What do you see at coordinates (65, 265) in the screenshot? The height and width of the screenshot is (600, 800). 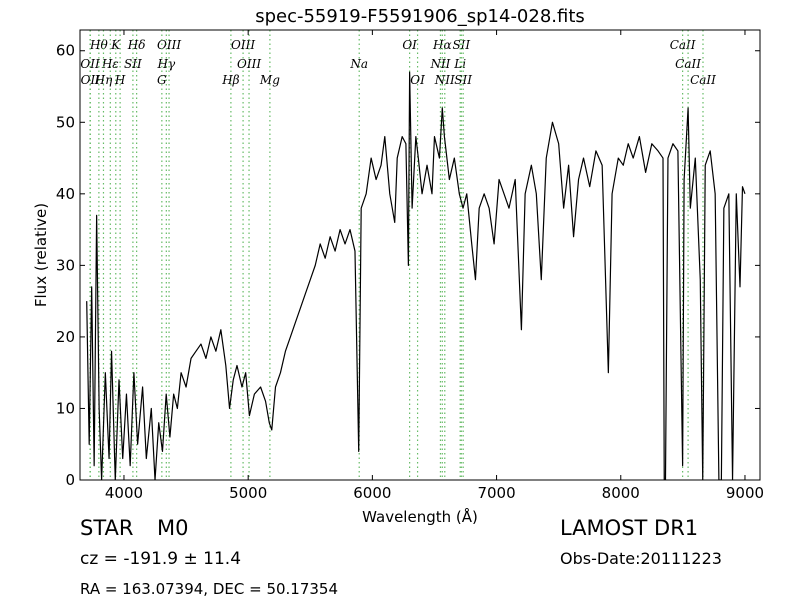 I see `y-tick-label: 30` at bounding box center [65, 265].